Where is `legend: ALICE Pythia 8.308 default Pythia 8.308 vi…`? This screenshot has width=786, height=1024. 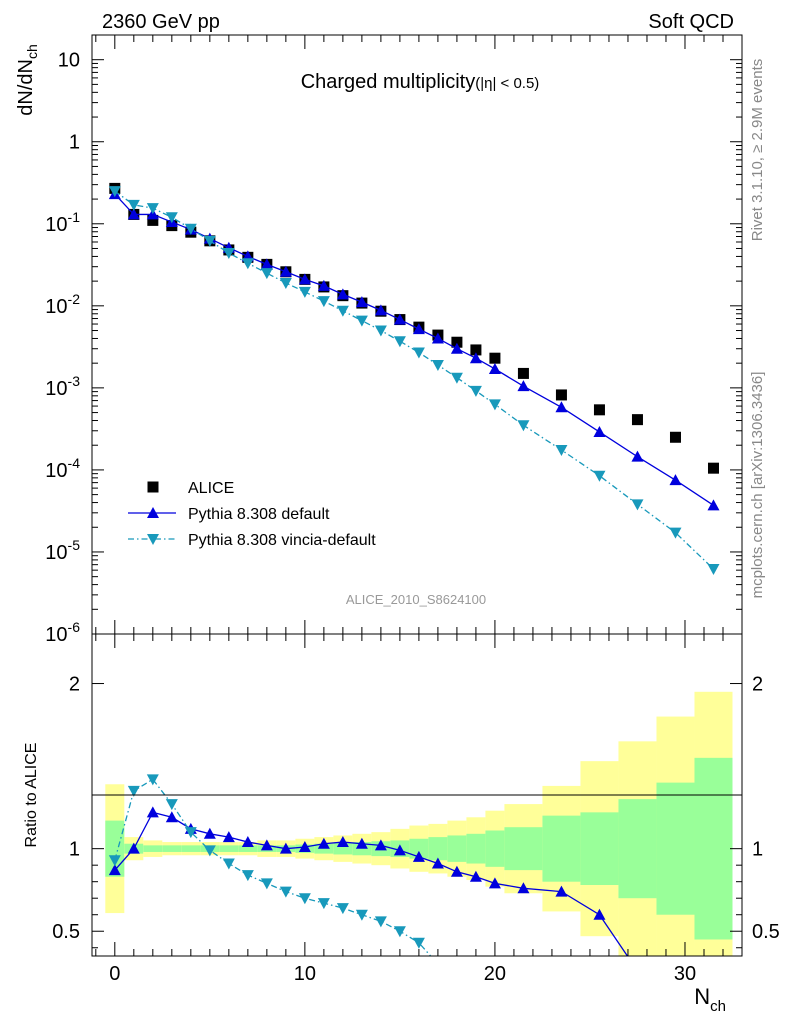 legend: ALICE Pythia 8.308 default Pythia 8.308 vi… is located at coordinates (252, 514).